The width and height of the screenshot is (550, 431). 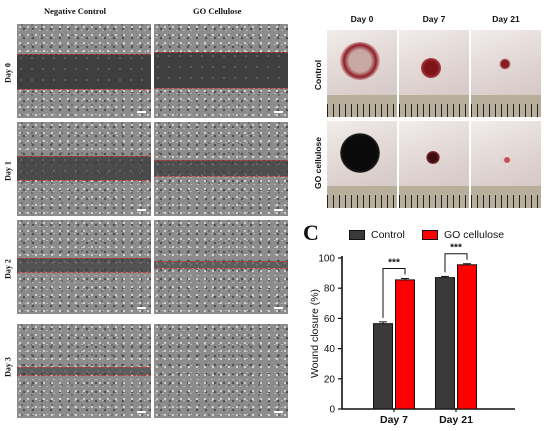 I want to click on row-label-day-1: Day 1, so click(x=8, y=171).